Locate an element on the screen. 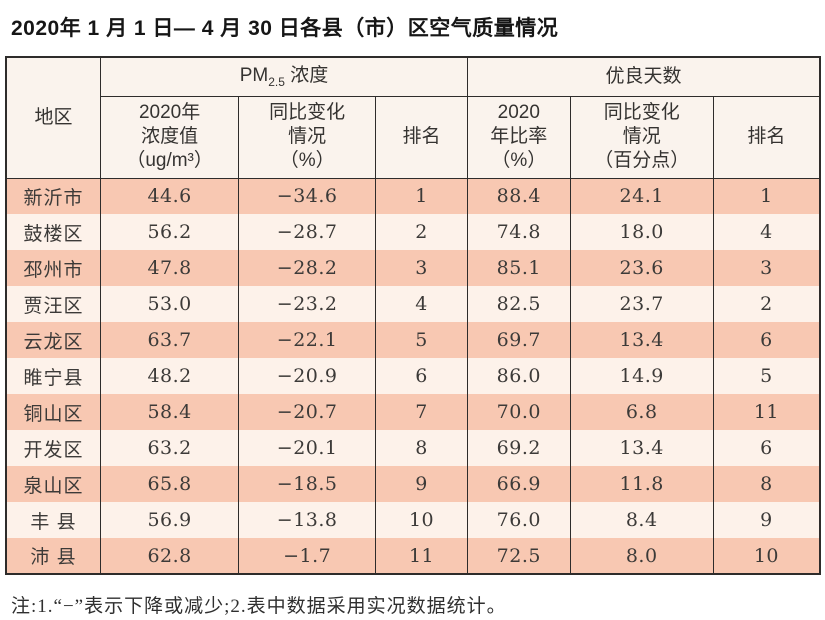 Image resolution: width=825 pixels, height=620 pixels. table-row: 铜山区 58.4 −20.7 7 70.0 6.8 11 is located at coordinates (413, 412).